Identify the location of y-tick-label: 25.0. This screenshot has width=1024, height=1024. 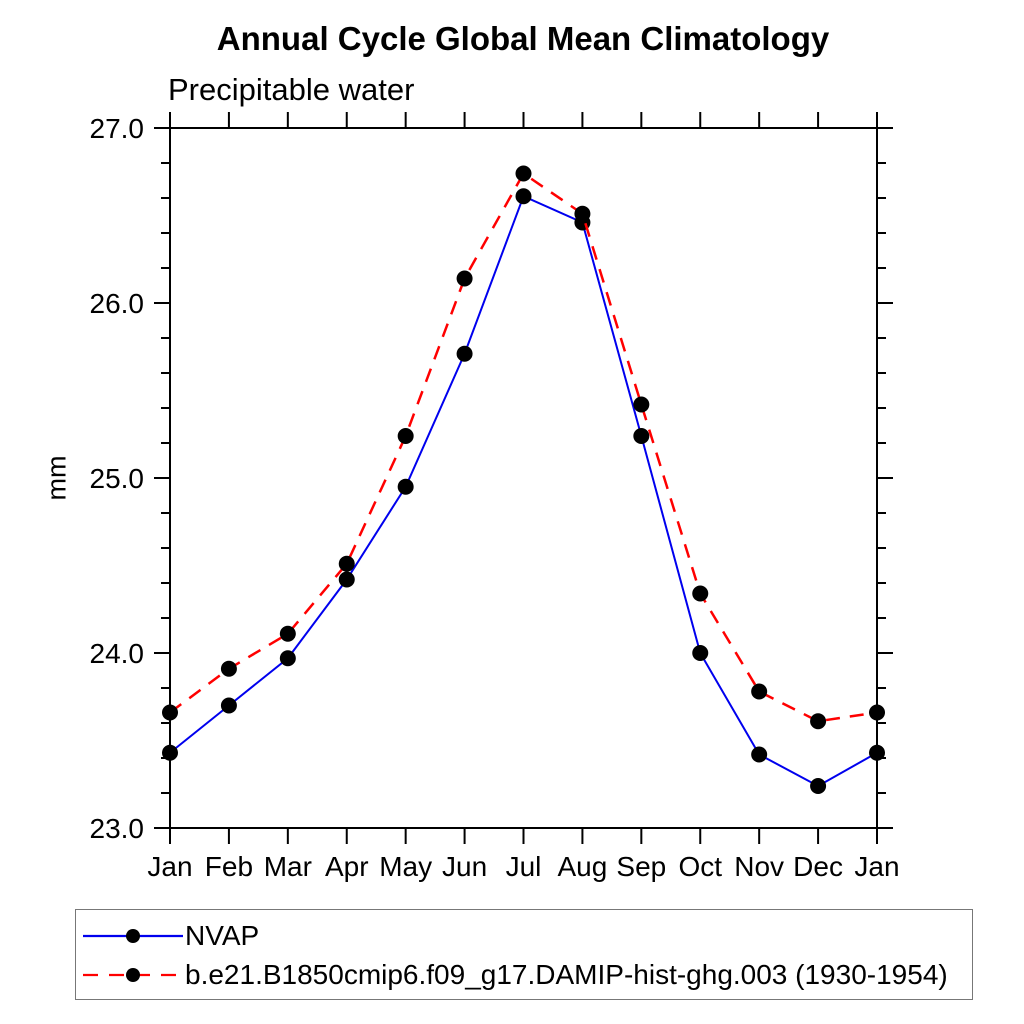
(117, 478).